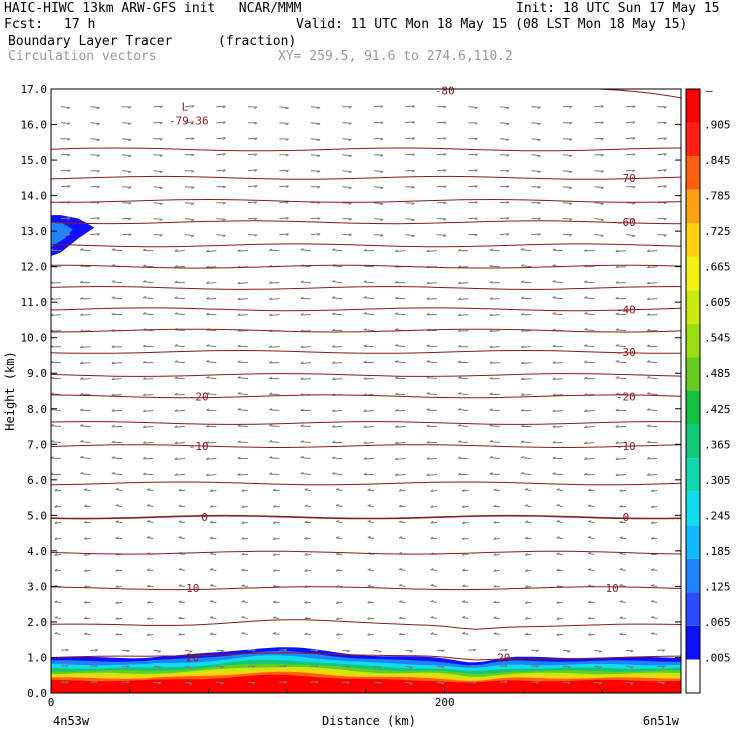 The height and width of the screenshot is (740, 740). What do you see at coordinates (80, 24) in the screenshot?
I see `forecast-hour: 17 h` at bounding box center [80, 24].